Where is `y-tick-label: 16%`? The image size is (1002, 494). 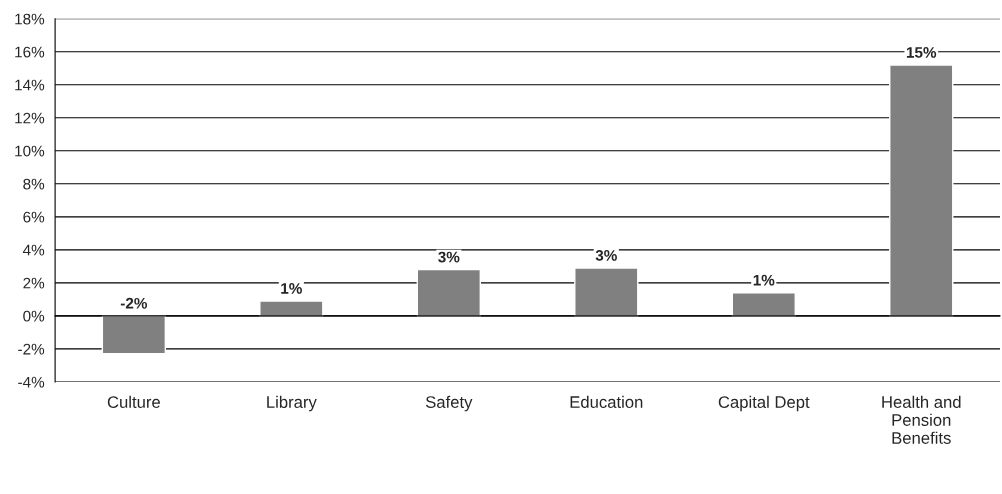 y-tick-label: 16% is located at coordinates (30, 52).